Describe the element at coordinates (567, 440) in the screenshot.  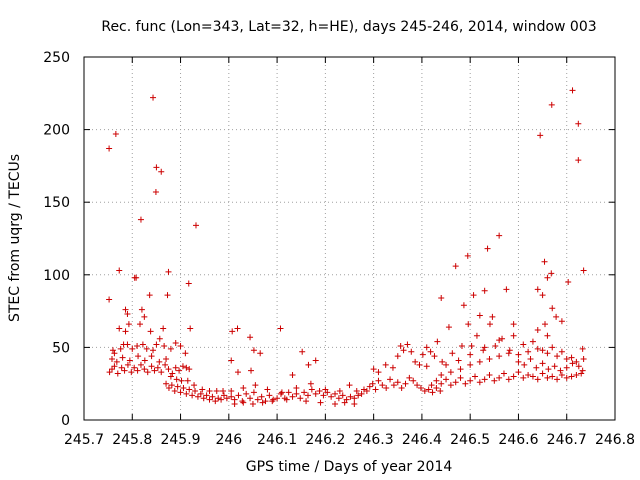
I see `x-tick-label: 246.7` at that location.